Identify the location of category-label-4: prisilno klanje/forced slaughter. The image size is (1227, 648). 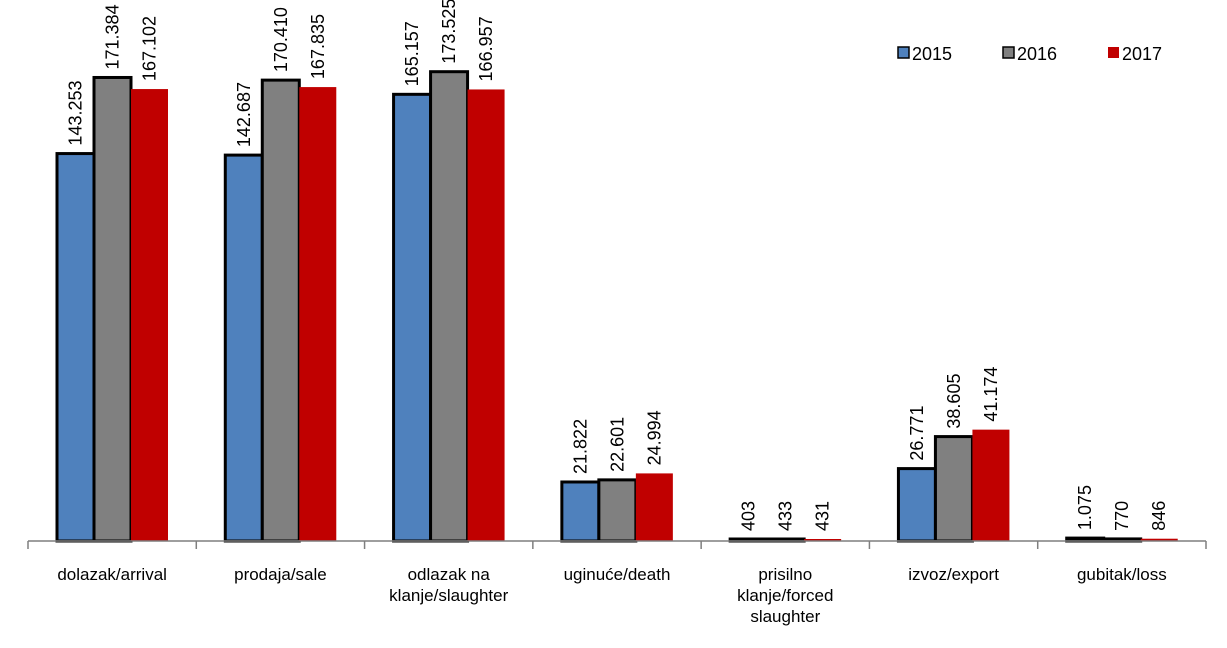
(785, 595).